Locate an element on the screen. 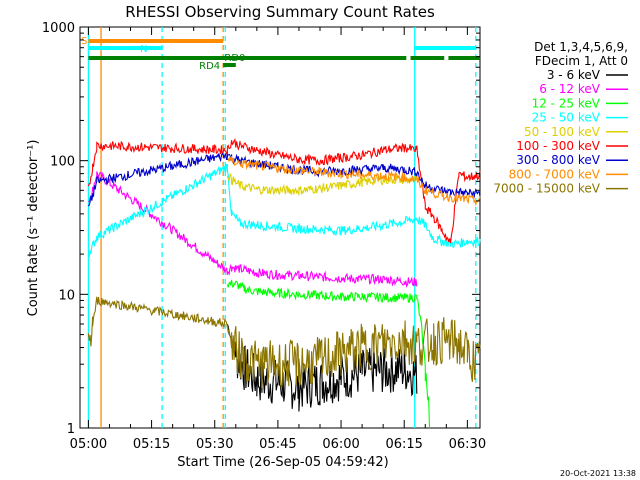 The height and width of the screenshot is (480, 640). legend-label-1: 6 - 12 keV is located at coordinates (570, 89).